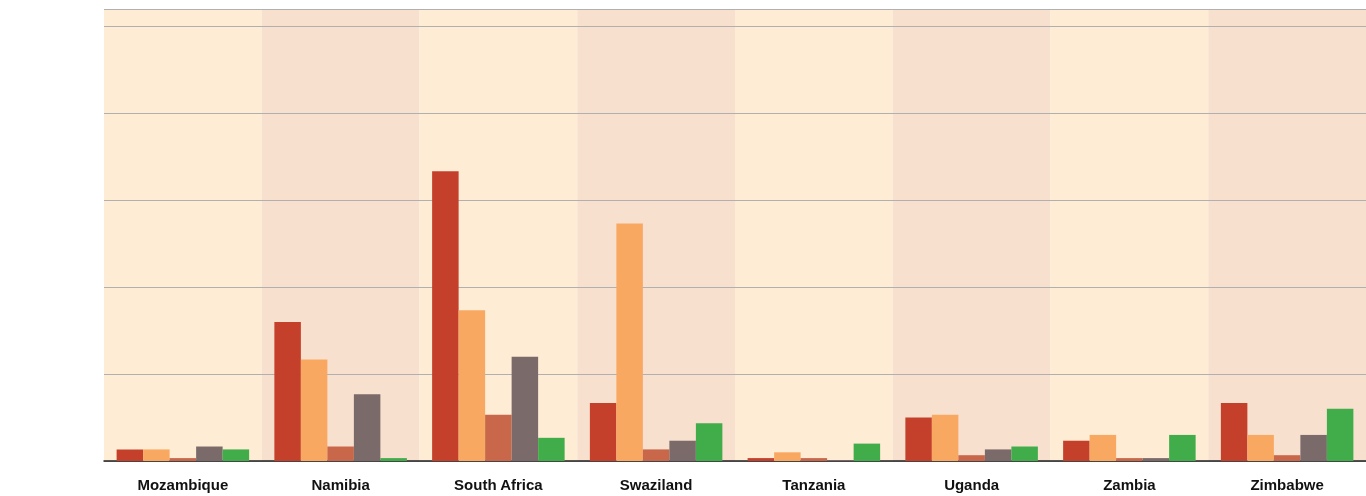 Image resolution: width=1366 pixels, height=496 pixels. What do you see at coordinates (656, 484) in the screenshot?
I see `x-tick-label: Swaziland` at bounding box center [656, 484].